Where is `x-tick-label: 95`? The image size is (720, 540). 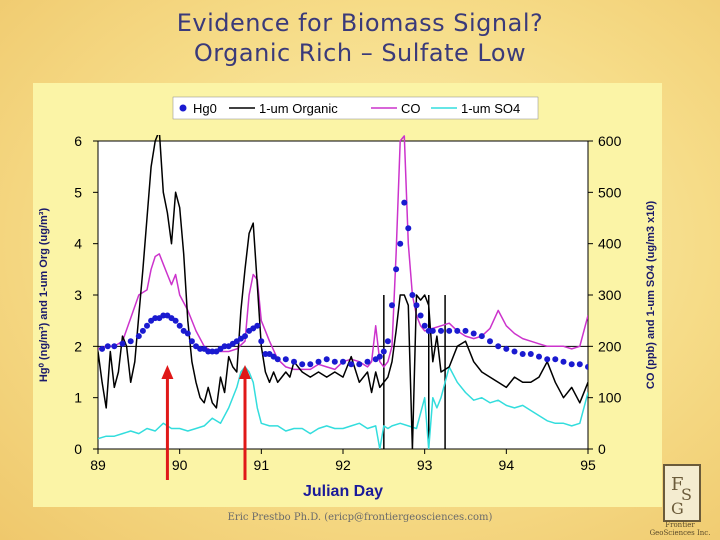
x-tick-label: 95 is located at coordinates (588, 465).